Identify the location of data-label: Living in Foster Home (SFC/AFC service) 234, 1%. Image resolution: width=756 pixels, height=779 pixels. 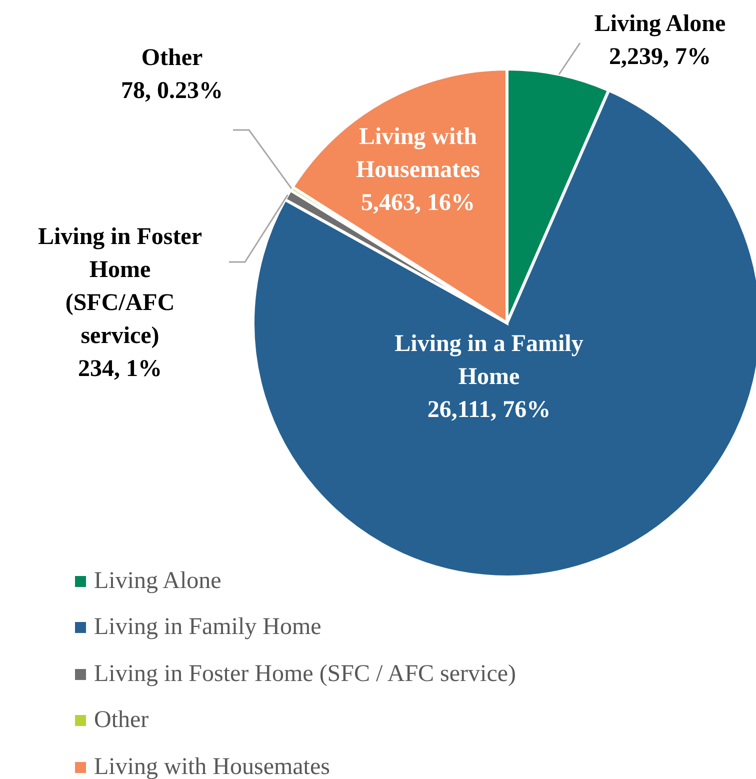
(120, 303).